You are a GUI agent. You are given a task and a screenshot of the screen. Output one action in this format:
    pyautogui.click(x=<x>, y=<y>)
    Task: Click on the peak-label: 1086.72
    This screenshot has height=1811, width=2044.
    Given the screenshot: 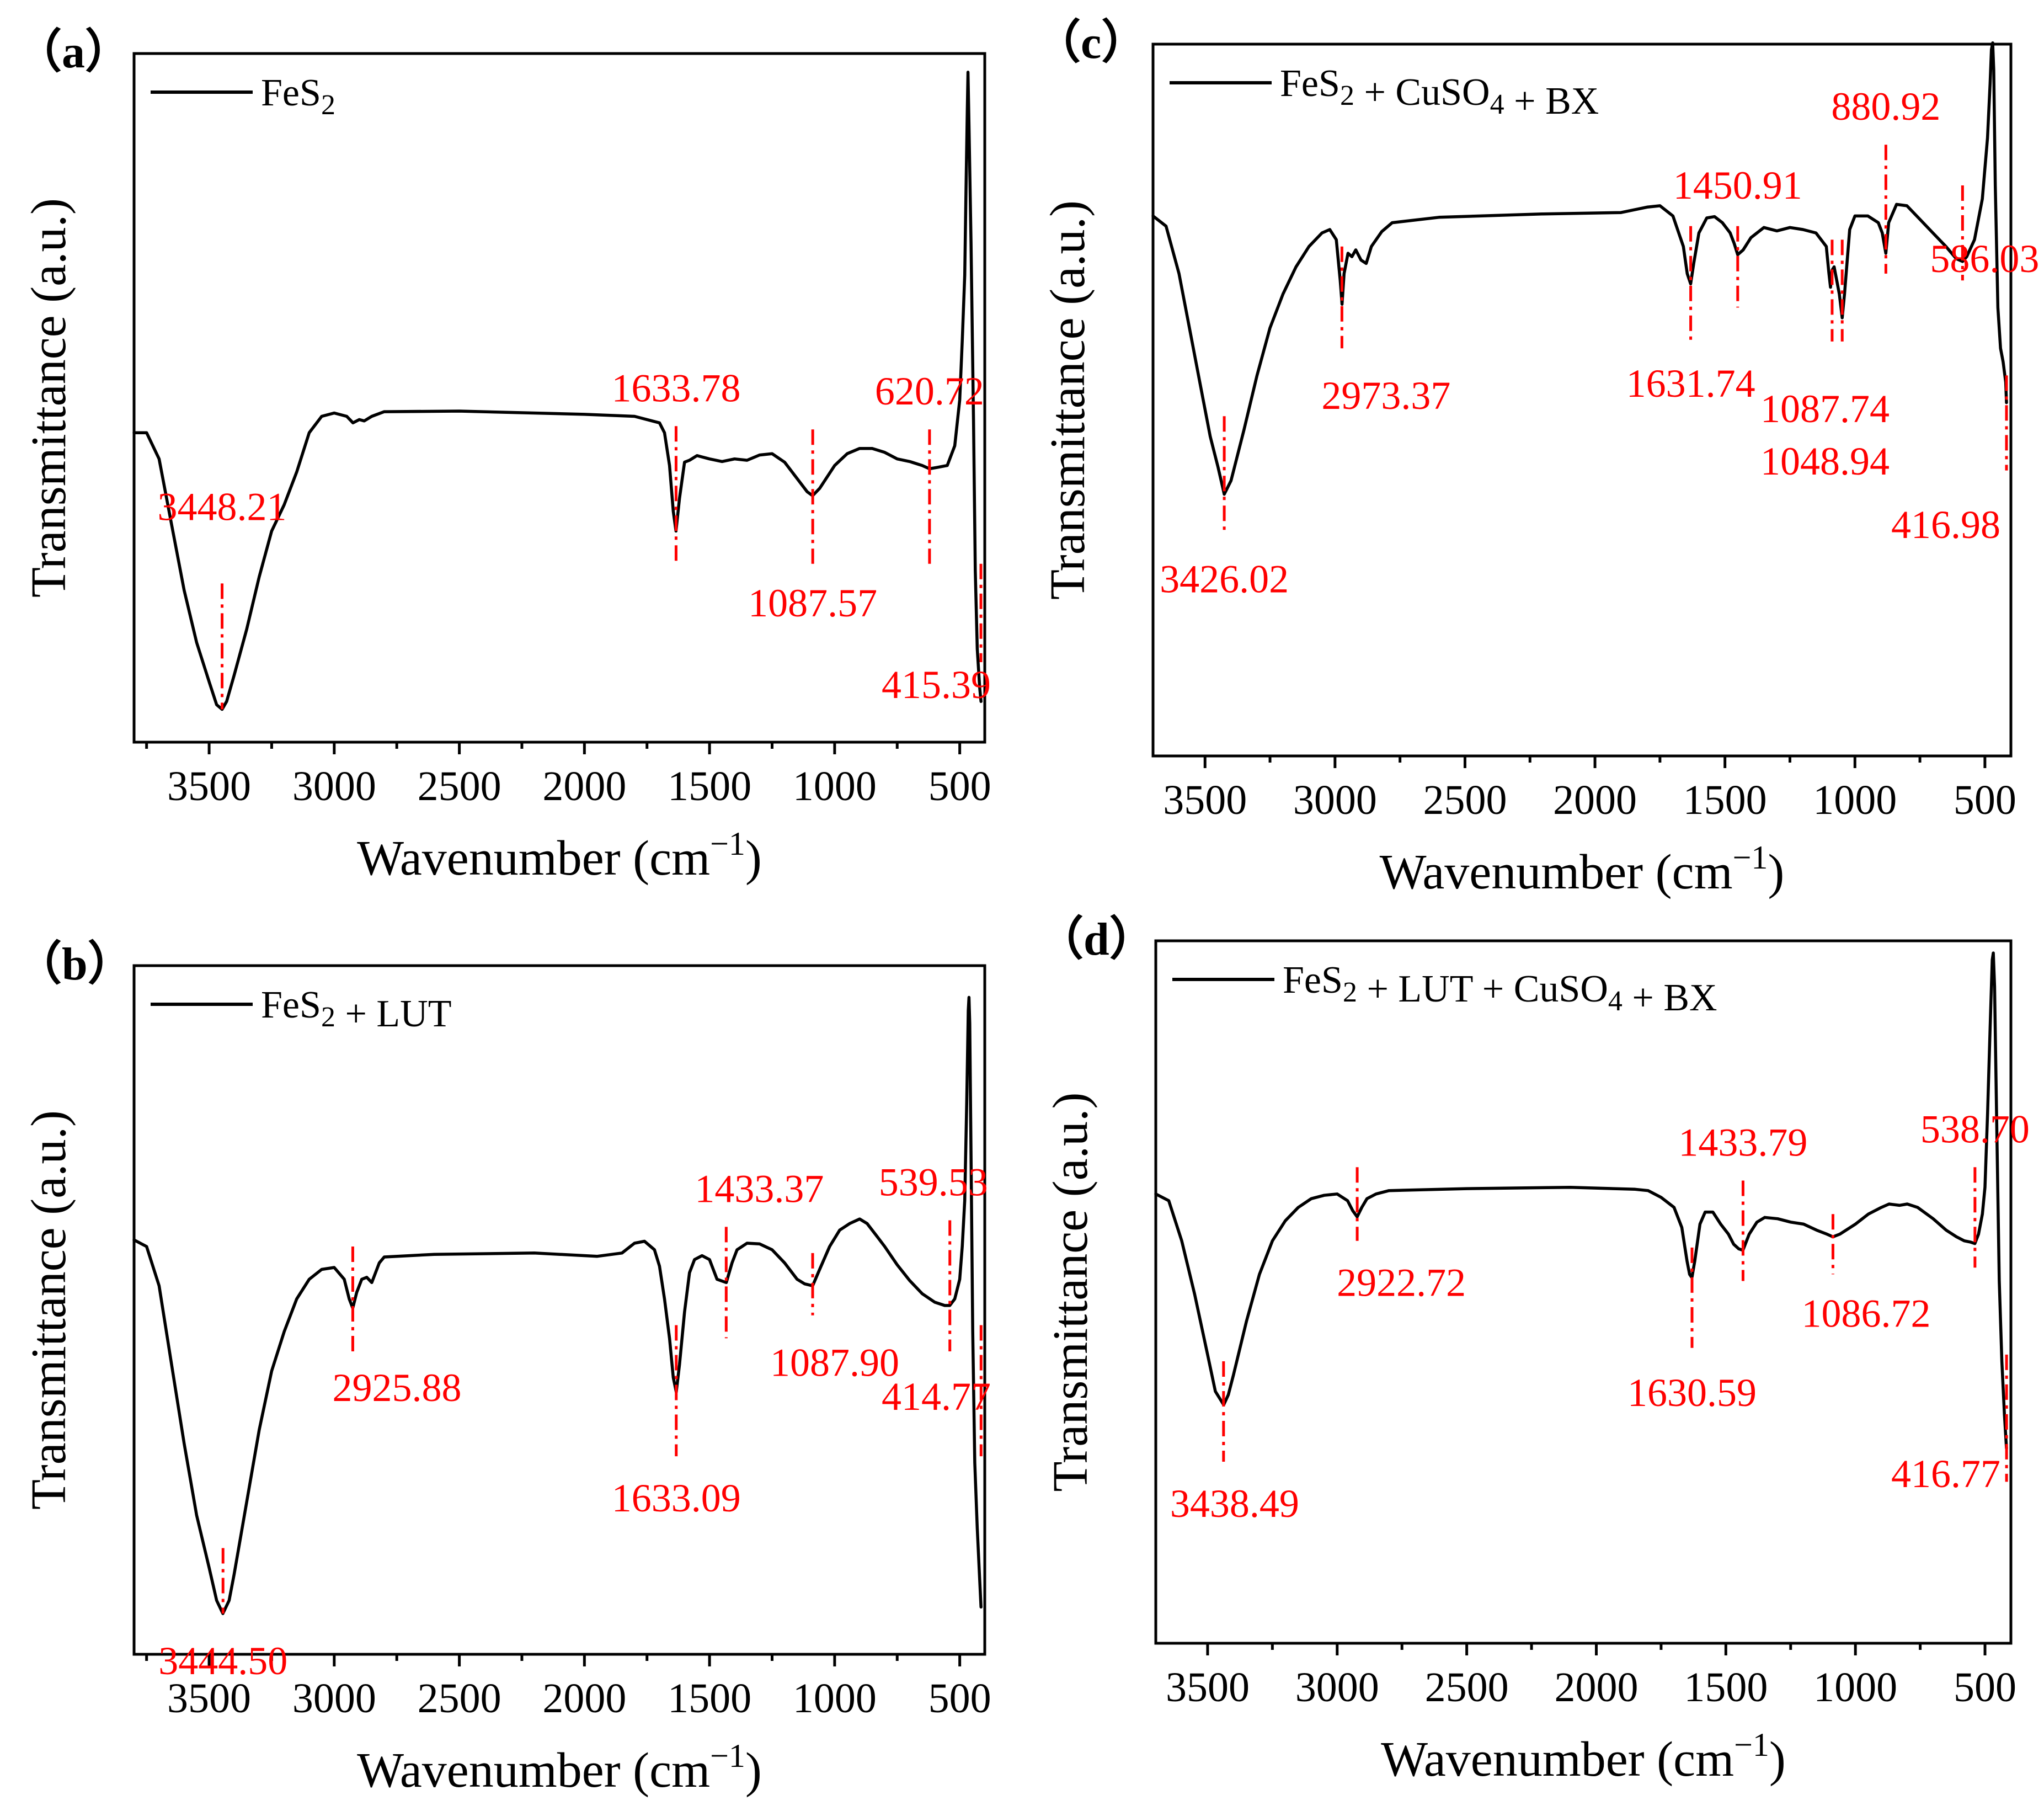 What is the action you would take?
    pyautogui.click(x=1865, y=1313)
    